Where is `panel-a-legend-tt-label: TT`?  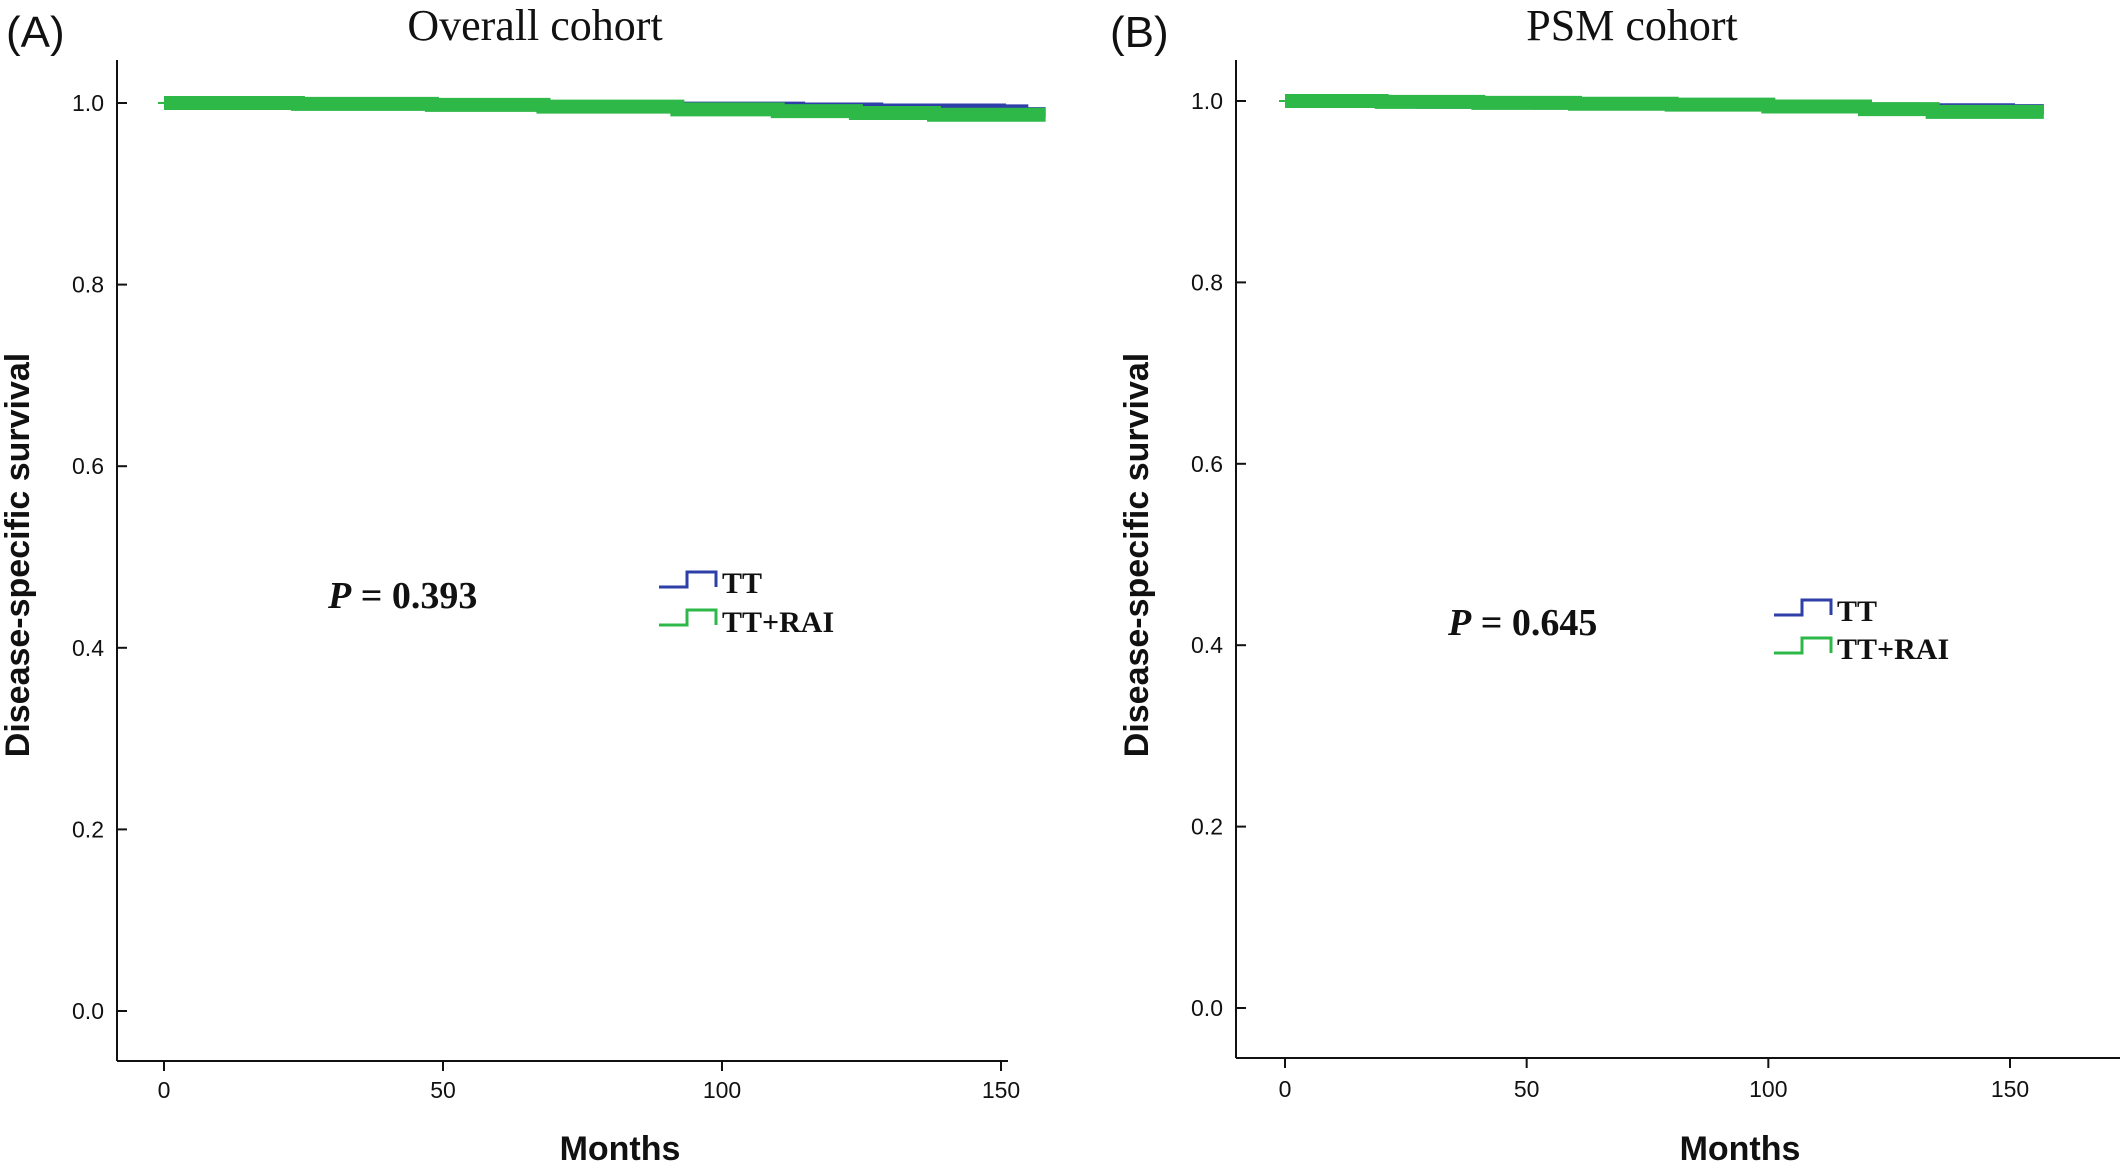 panel-a-legend-tt-label: TT is located at coordinates (742, 583).